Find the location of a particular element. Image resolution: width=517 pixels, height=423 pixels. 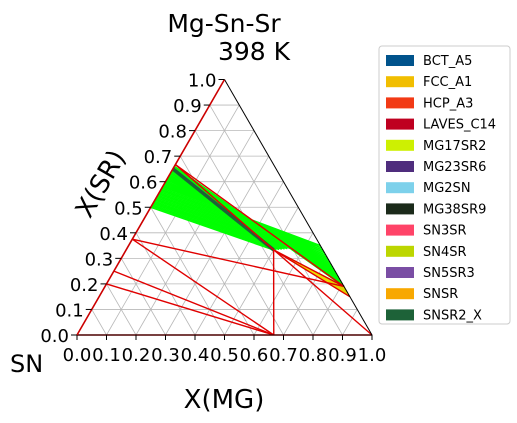

left-tick-label: 0.3 is located at coordinates (99, 259).